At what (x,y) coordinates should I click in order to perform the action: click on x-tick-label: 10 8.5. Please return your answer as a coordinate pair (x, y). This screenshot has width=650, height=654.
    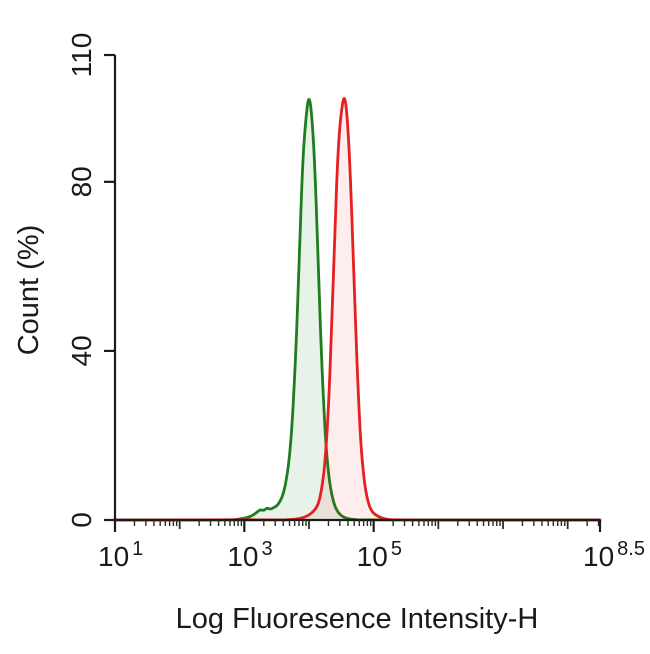
    Looking at the image, I should click on (614, 555).